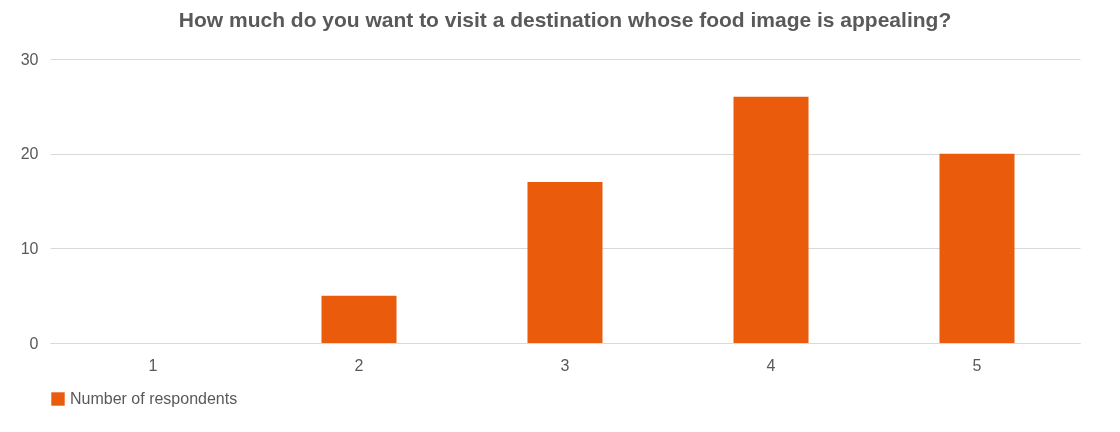 The width and height of the screenshot is (1120, 432). Describe the element at coordinates (771, 365) in the screenshot. I see `x-tick-label: 4` at that location.